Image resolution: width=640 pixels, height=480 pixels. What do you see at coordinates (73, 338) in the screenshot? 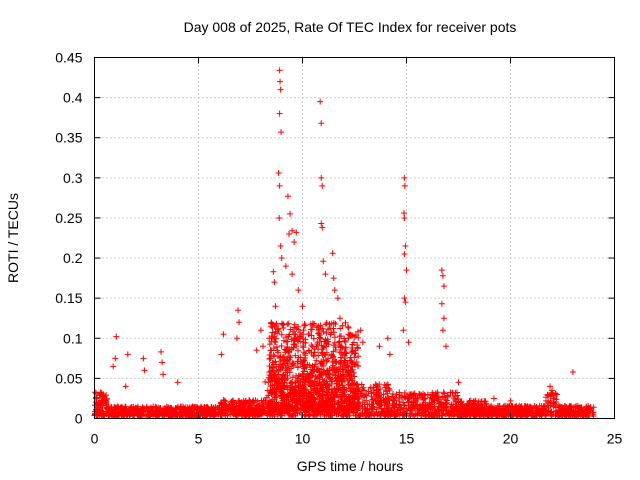
I see `y-tick-label: 0.1` at bounding box center [73, 338].